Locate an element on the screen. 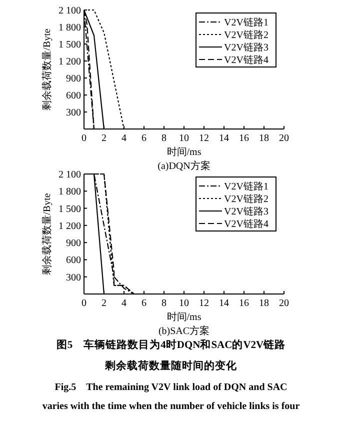  text: (a)DQN方案 is located at coordinates (184, 166).